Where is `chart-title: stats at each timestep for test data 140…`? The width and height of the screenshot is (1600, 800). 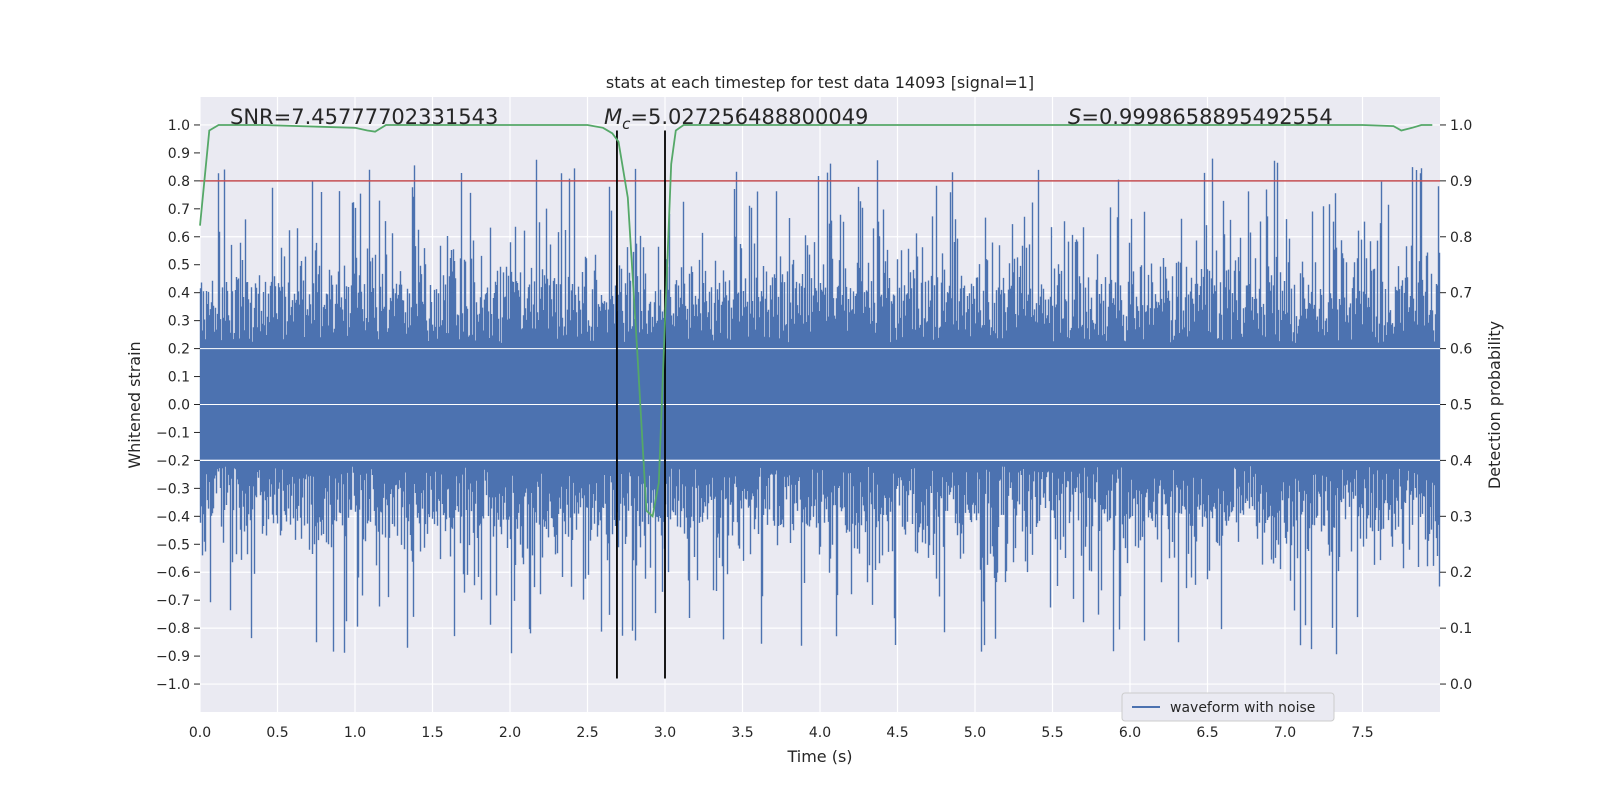
chart-title: stats at each timestep for test data 140… is located at coordinates (820, 82).